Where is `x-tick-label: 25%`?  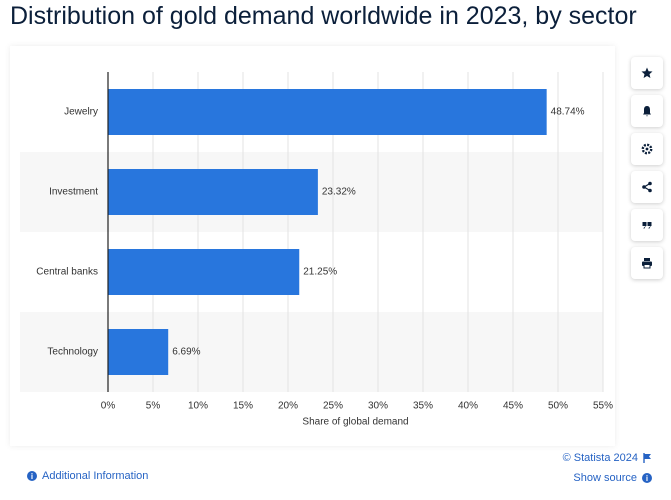
x-tick-label: 25% is located at coordinates (333, 406).